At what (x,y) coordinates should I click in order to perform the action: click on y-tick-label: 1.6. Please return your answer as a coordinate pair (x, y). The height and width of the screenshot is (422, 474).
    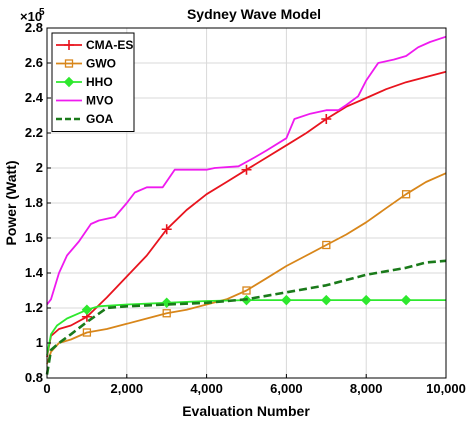
    Looking at the image, I should click on (34, 237).